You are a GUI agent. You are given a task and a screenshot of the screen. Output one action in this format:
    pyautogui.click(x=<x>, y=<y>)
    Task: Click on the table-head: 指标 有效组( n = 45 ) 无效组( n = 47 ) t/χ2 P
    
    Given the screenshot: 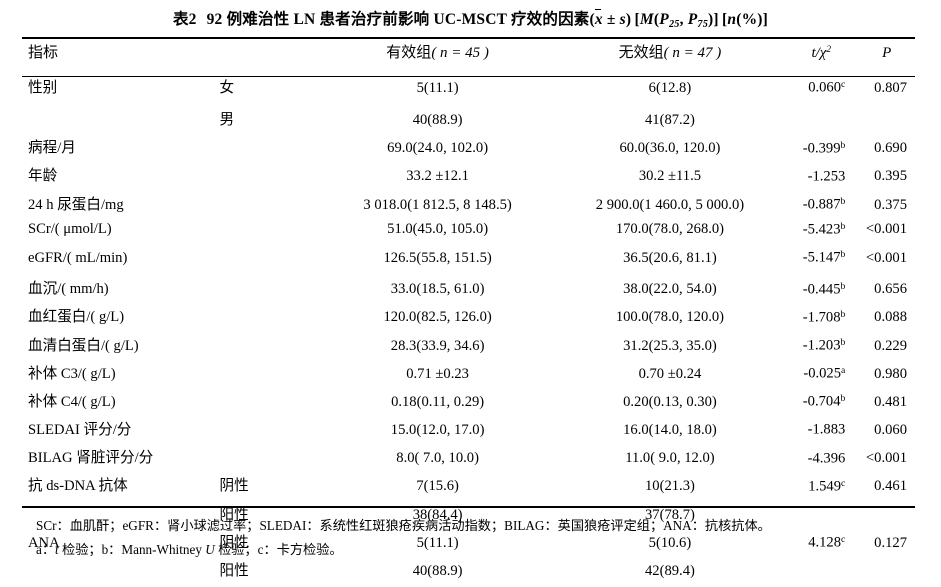 What is the action you would take?
    pyautogui.click(x=468, y=58)
    